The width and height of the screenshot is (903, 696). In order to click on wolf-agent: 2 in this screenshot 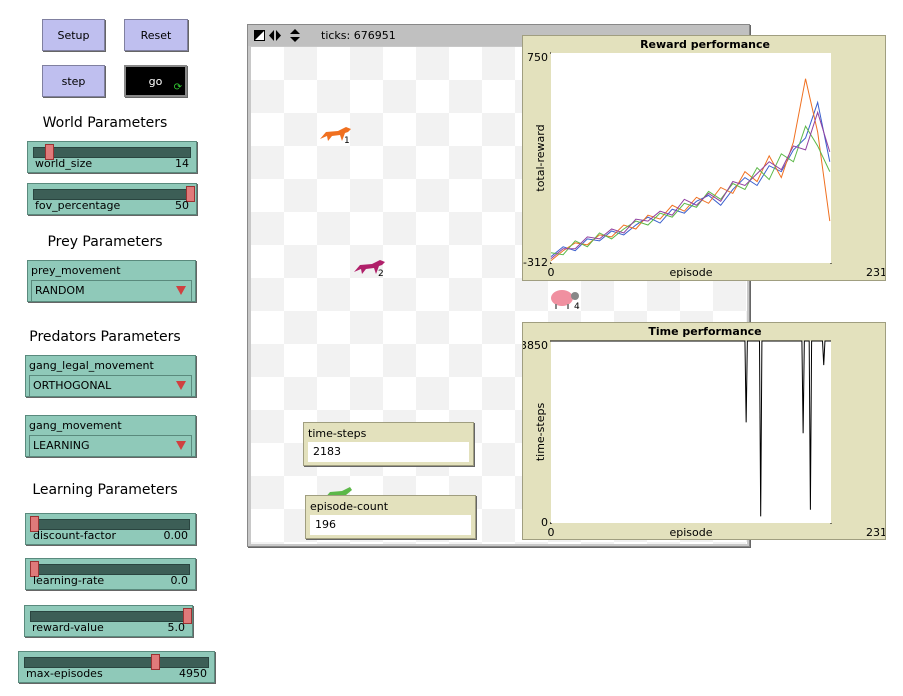, I will do `click(369, 269)`.